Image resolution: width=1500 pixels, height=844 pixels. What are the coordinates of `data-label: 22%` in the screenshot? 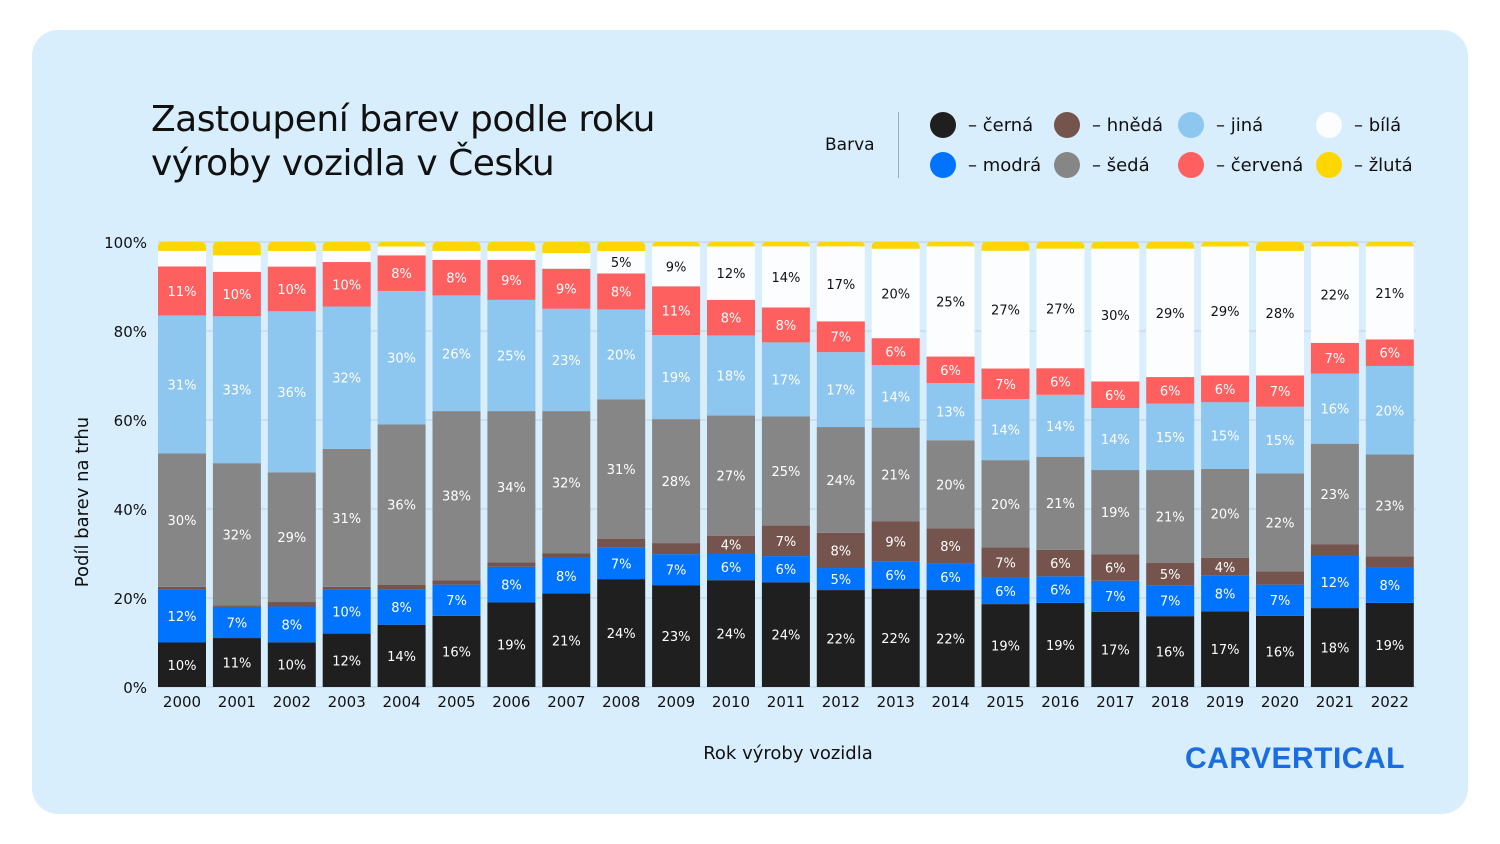 It's located at (1280, 523).